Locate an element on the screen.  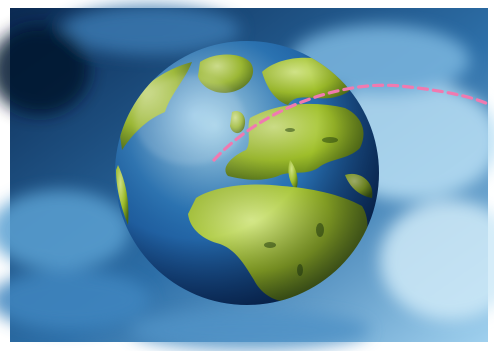
flight-route is located at coordinates (351, 122).